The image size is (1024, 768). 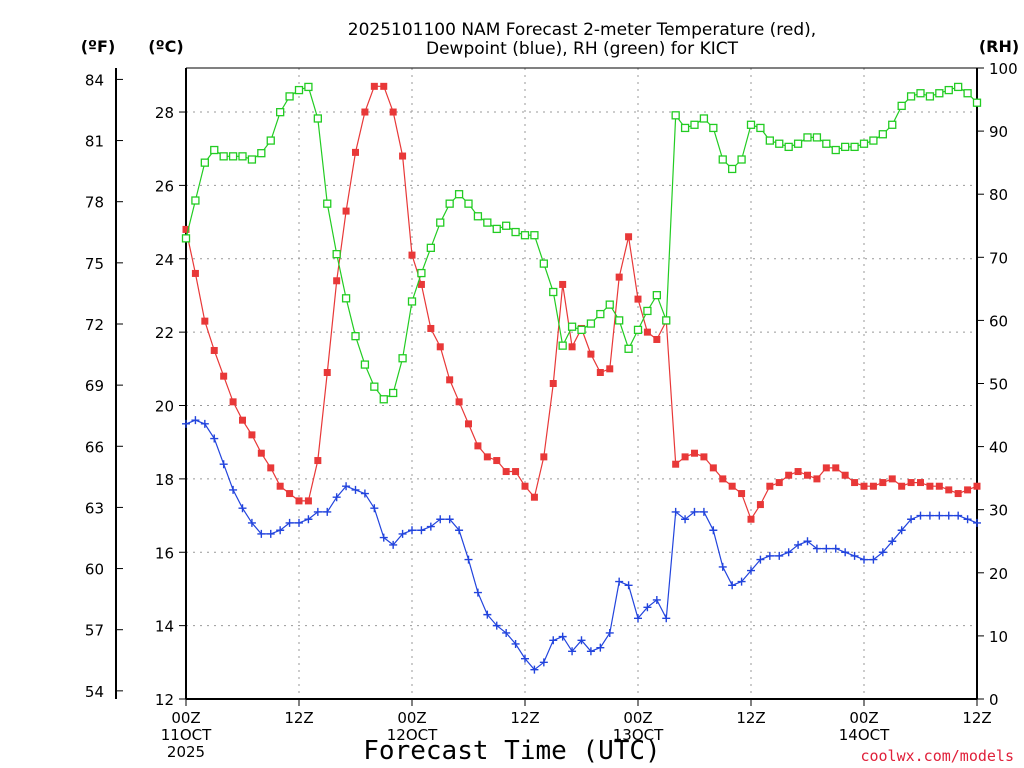 What do you see at coordinates (164, 113) in the screenshot?
I see `celsius-tick-label: 28` at bounding box center [164, 113].